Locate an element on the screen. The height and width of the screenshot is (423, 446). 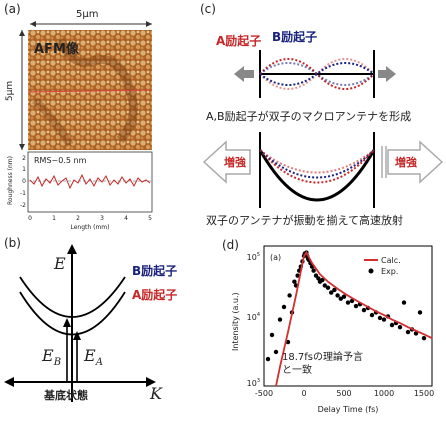
k-axis-label: K is located at coordinates (156, 393).